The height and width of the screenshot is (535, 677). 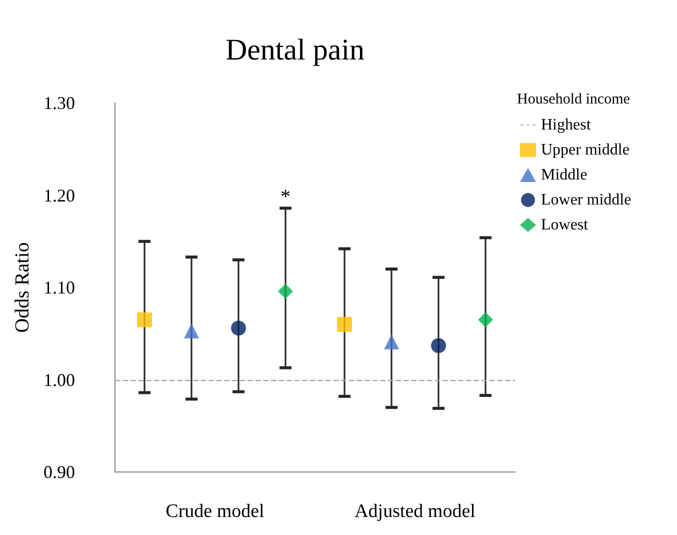 I want to click on chart-title: Dental pain, so click(x=295, y=50).